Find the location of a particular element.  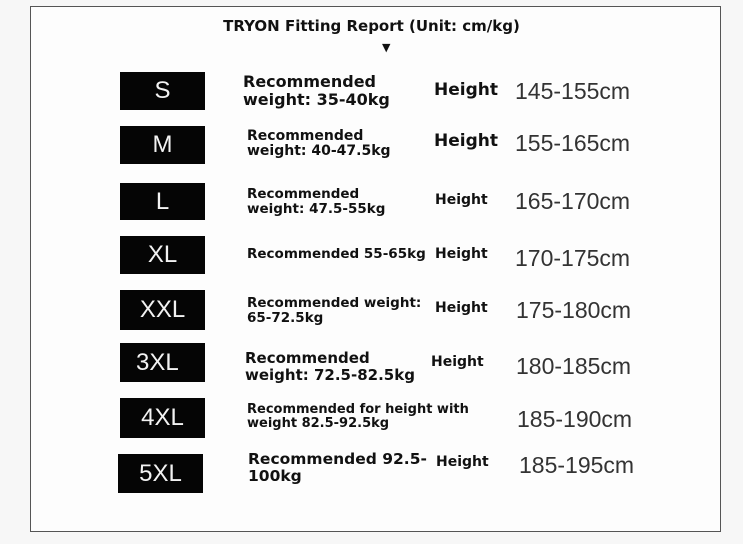

size-badge-4xl: 4XL is located at coordinates (162, 418).